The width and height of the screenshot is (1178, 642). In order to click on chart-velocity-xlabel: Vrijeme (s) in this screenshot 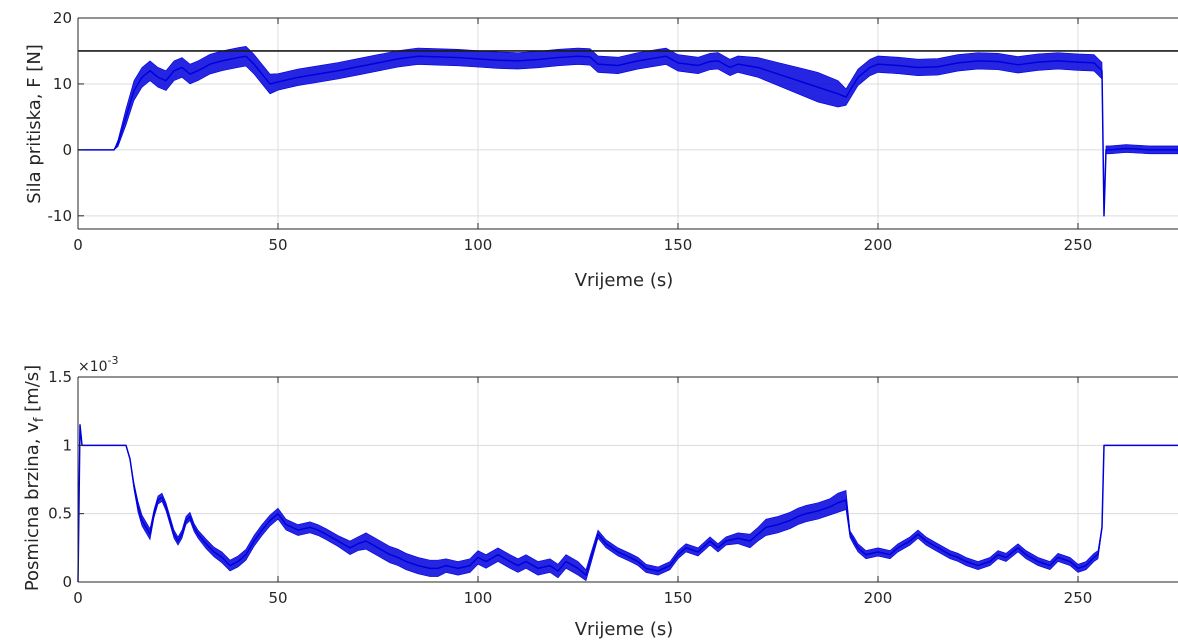, I will do `click(624, 629)`.